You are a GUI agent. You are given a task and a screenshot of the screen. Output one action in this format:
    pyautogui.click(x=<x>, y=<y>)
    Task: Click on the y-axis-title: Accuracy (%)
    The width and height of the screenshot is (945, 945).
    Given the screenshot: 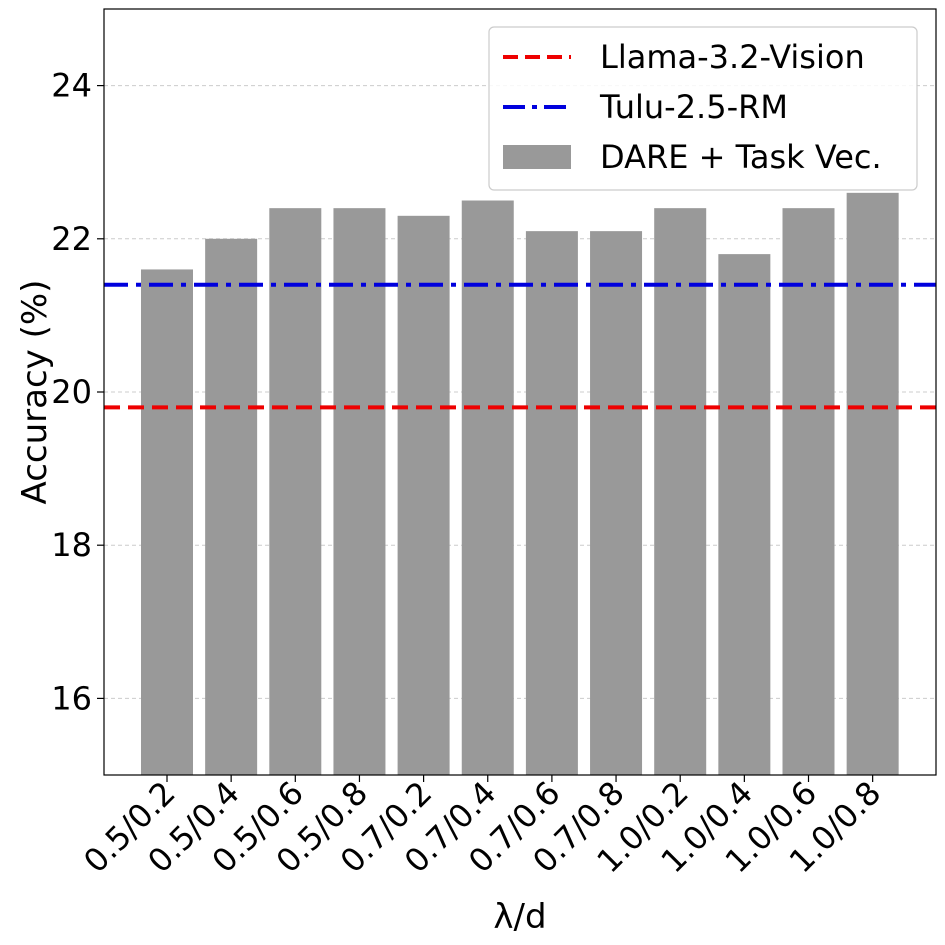 What is the action you would take?
    pyautogui.click(x=35, y=392)
    